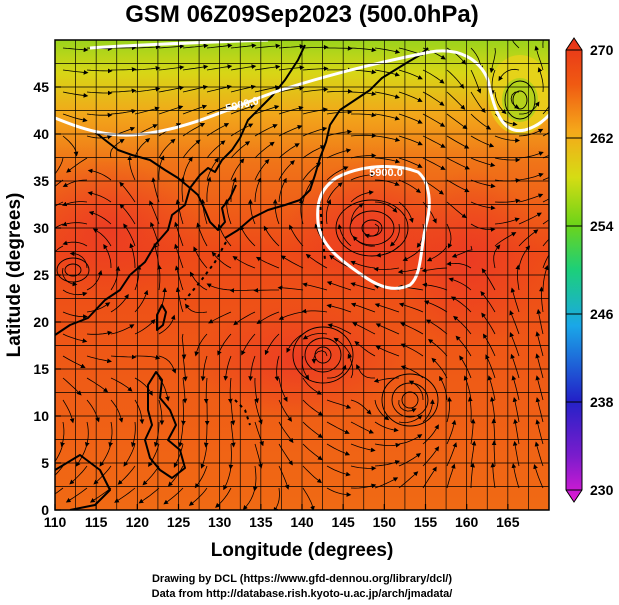  What do you see at coordinates (520, 100) in the screenshot?
I see `cool-patch-northeast-core` at bounding box center [520, 100].